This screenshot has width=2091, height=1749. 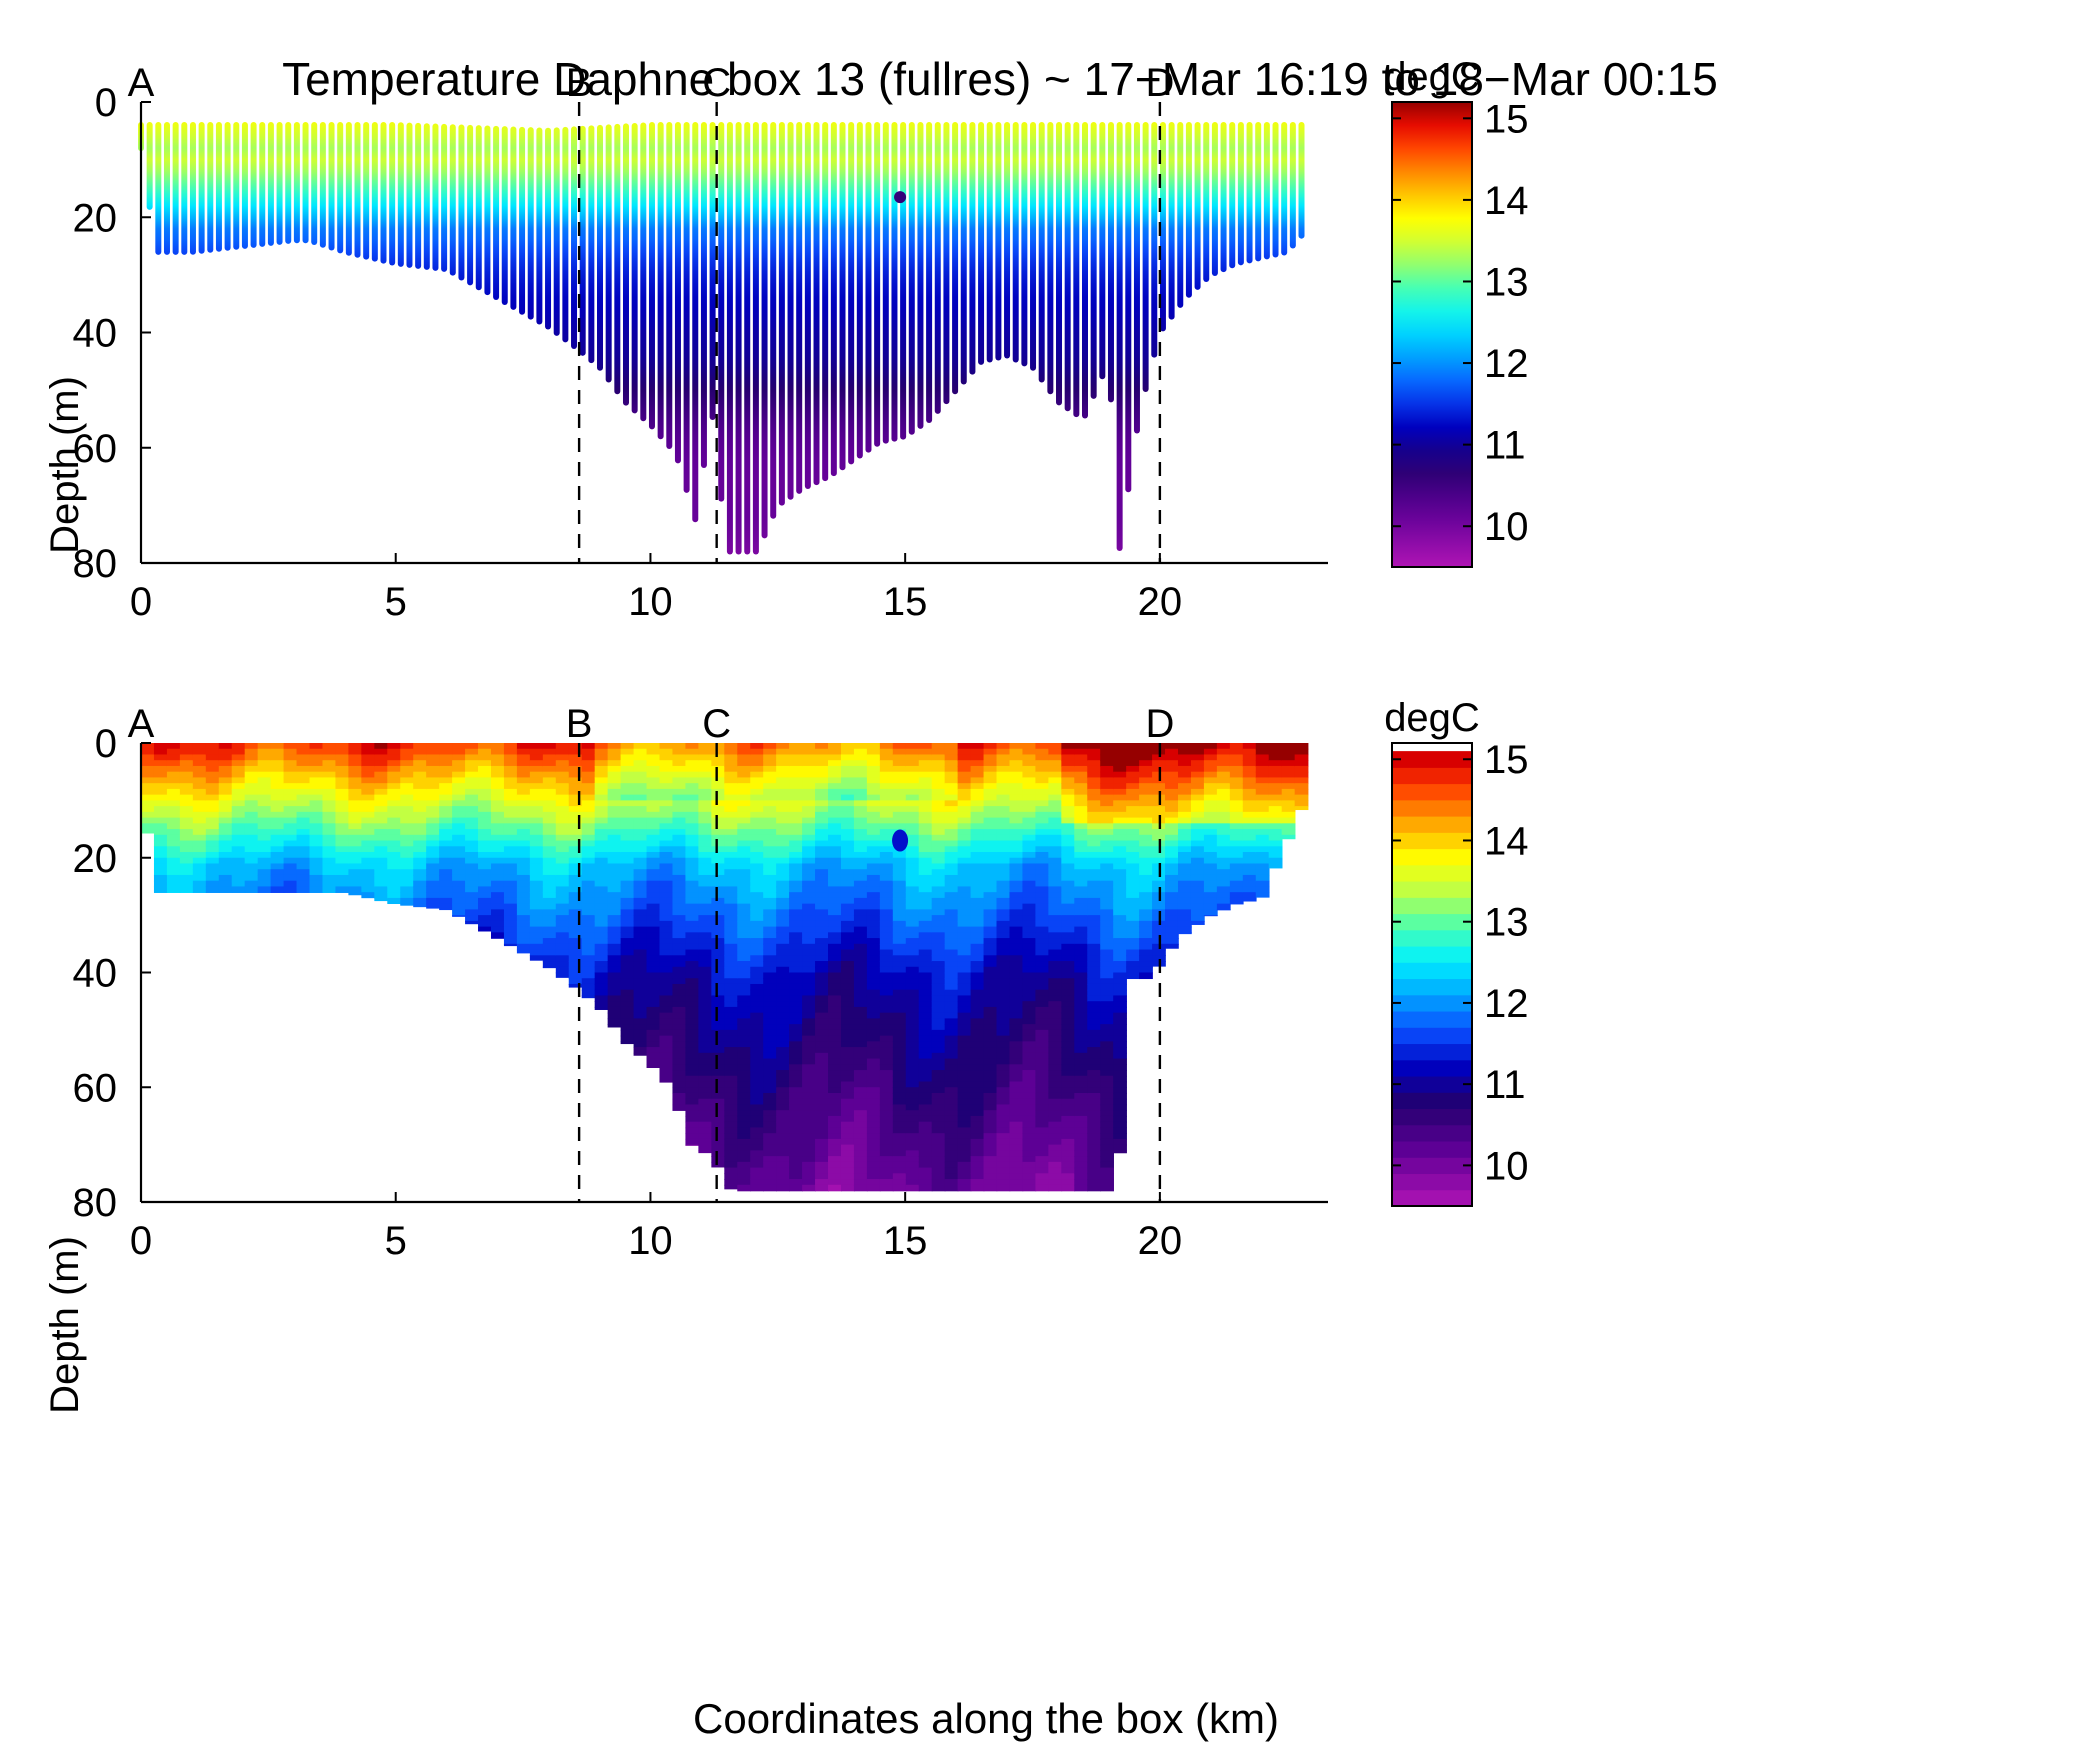 I want to click on top-x-tick-label: 10, so click(x=650, y=602).